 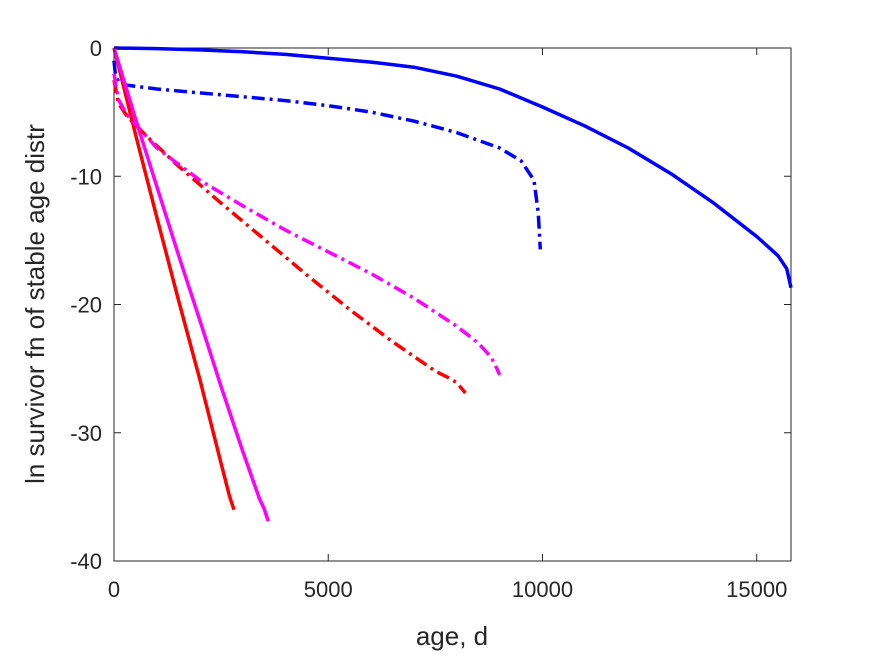 What do you see at coordinates (35, 304) in the screenshot?
I see `y-axis-label: ln survivor fn of stable age distr` at bounding box center [35, 304].